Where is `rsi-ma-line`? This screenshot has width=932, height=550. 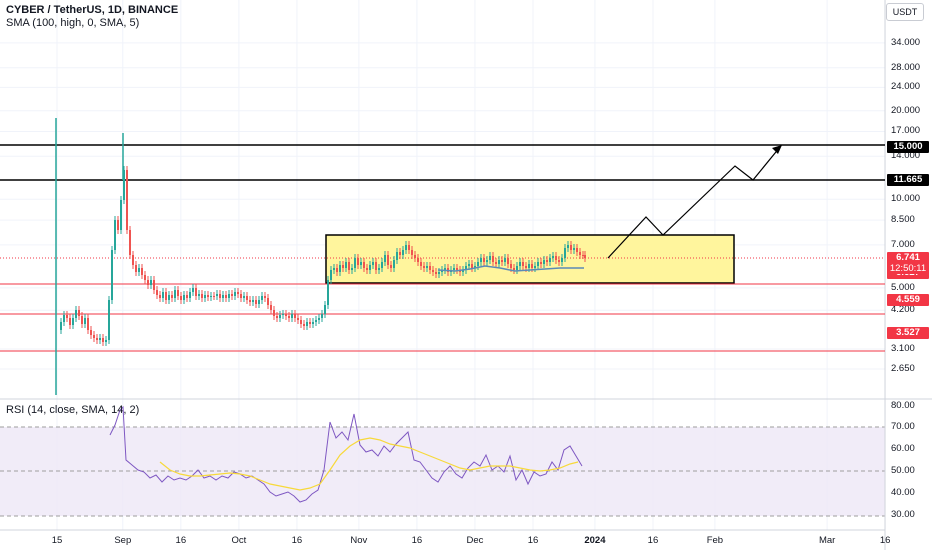 rsi-ma-line is located at coordinates (369, 464).